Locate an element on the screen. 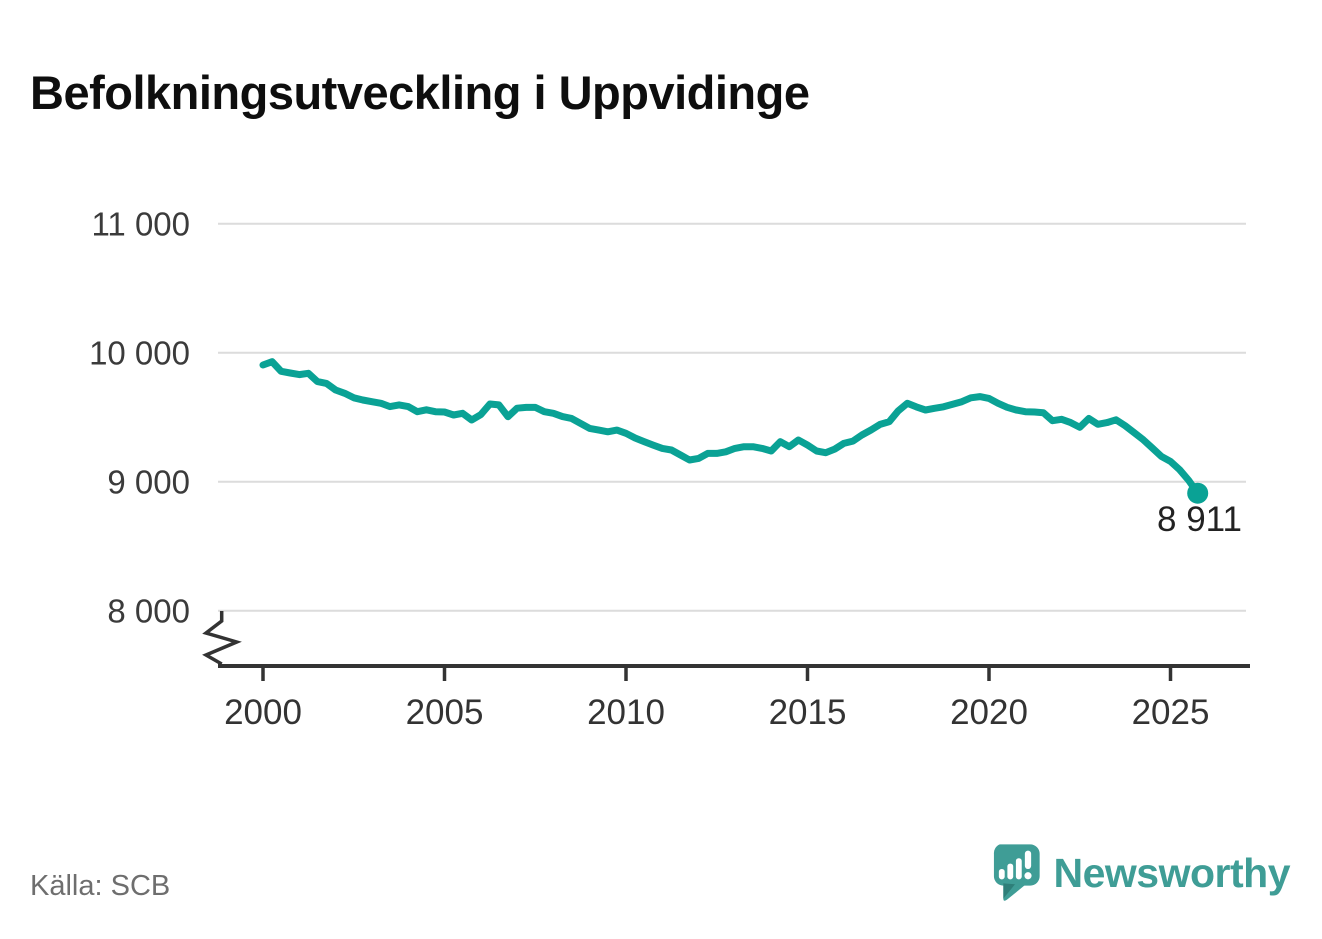 The width and height of the screenshot is (1322, 939). x-tick-label: 2000 is located at coordinates (263, 712).